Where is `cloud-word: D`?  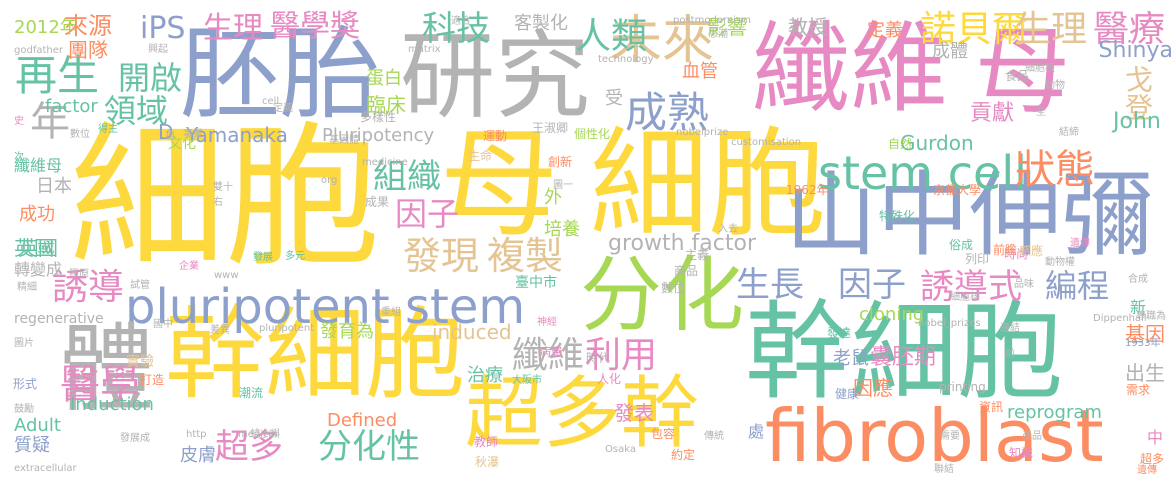
cloud-word: D is located at coordinates (166, 132).